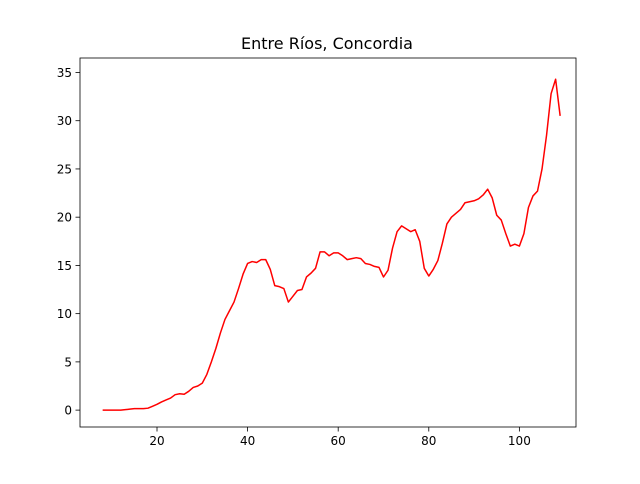 Image resolution: width=640 pixels, height=484 pixels. What do you see at coordinates (247, 441) in the screenshot?
I see `x-tick-label: 40` at bounding box center [247, 441].